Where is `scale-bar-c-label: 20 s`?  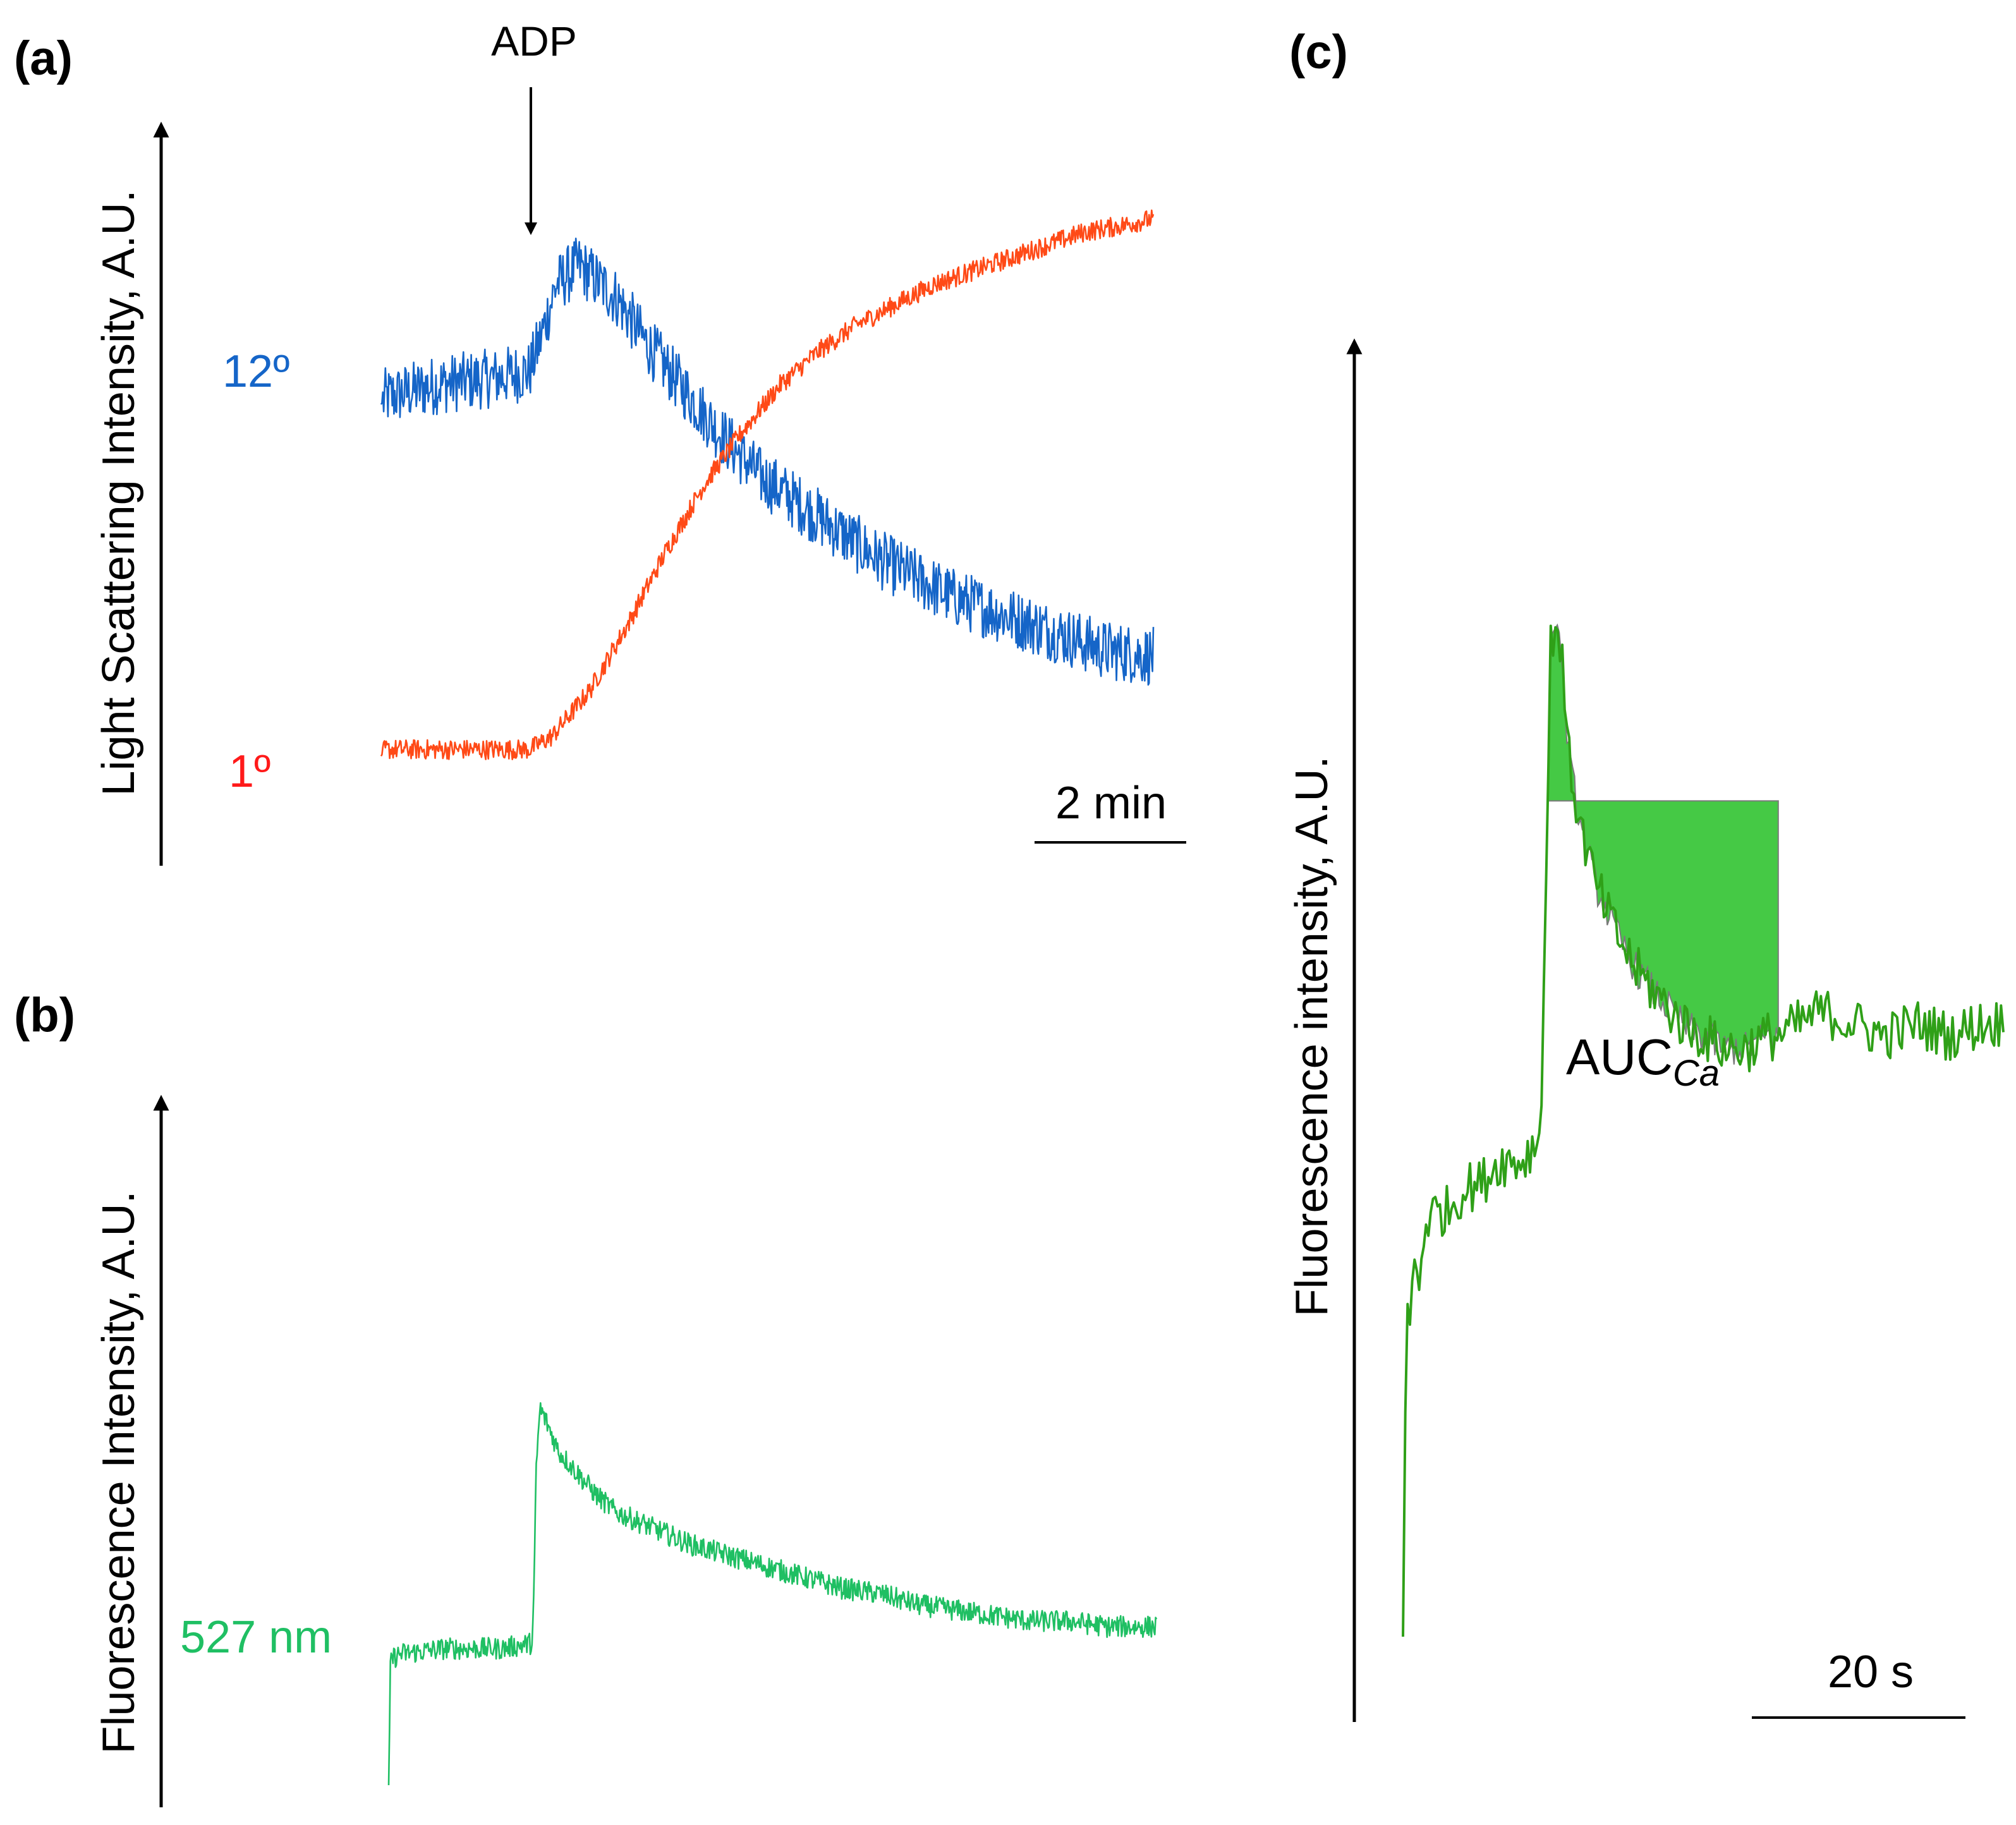
scale-bar-c-label: 20 s is located at coordinates (1871, 1672).